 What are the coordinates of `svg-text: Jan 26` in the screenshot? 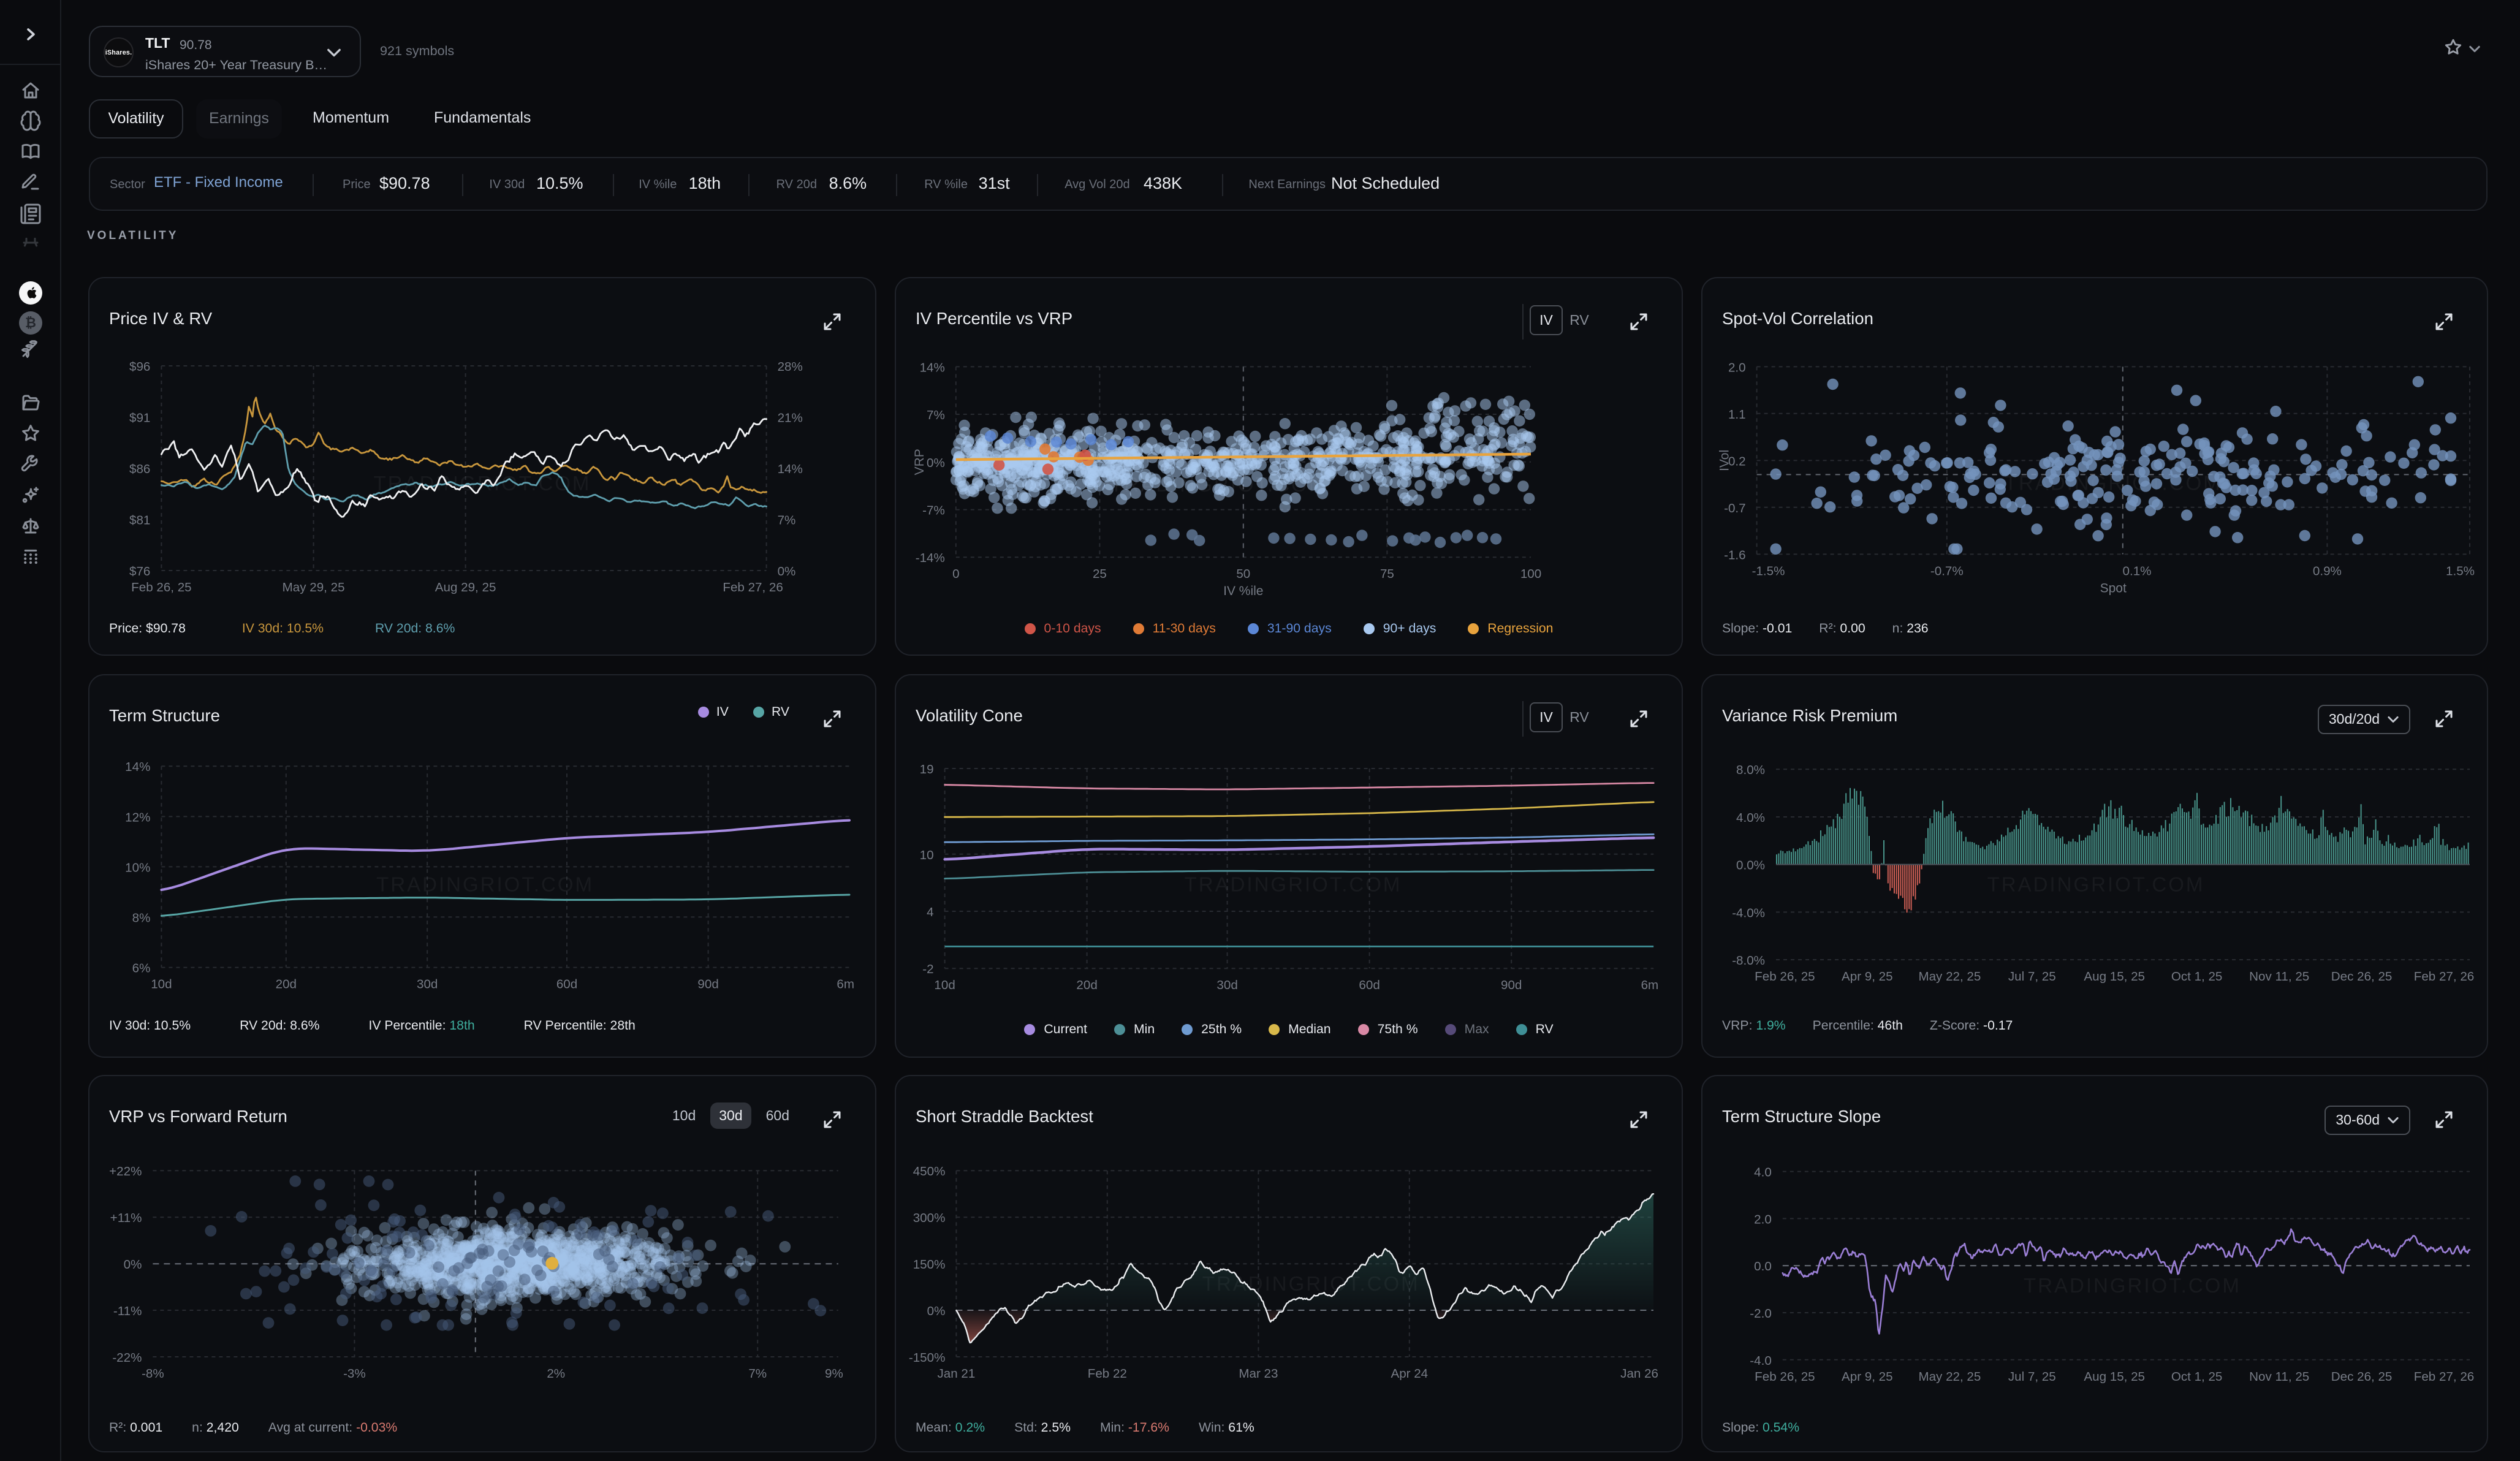 It's located at (1639, 1374).